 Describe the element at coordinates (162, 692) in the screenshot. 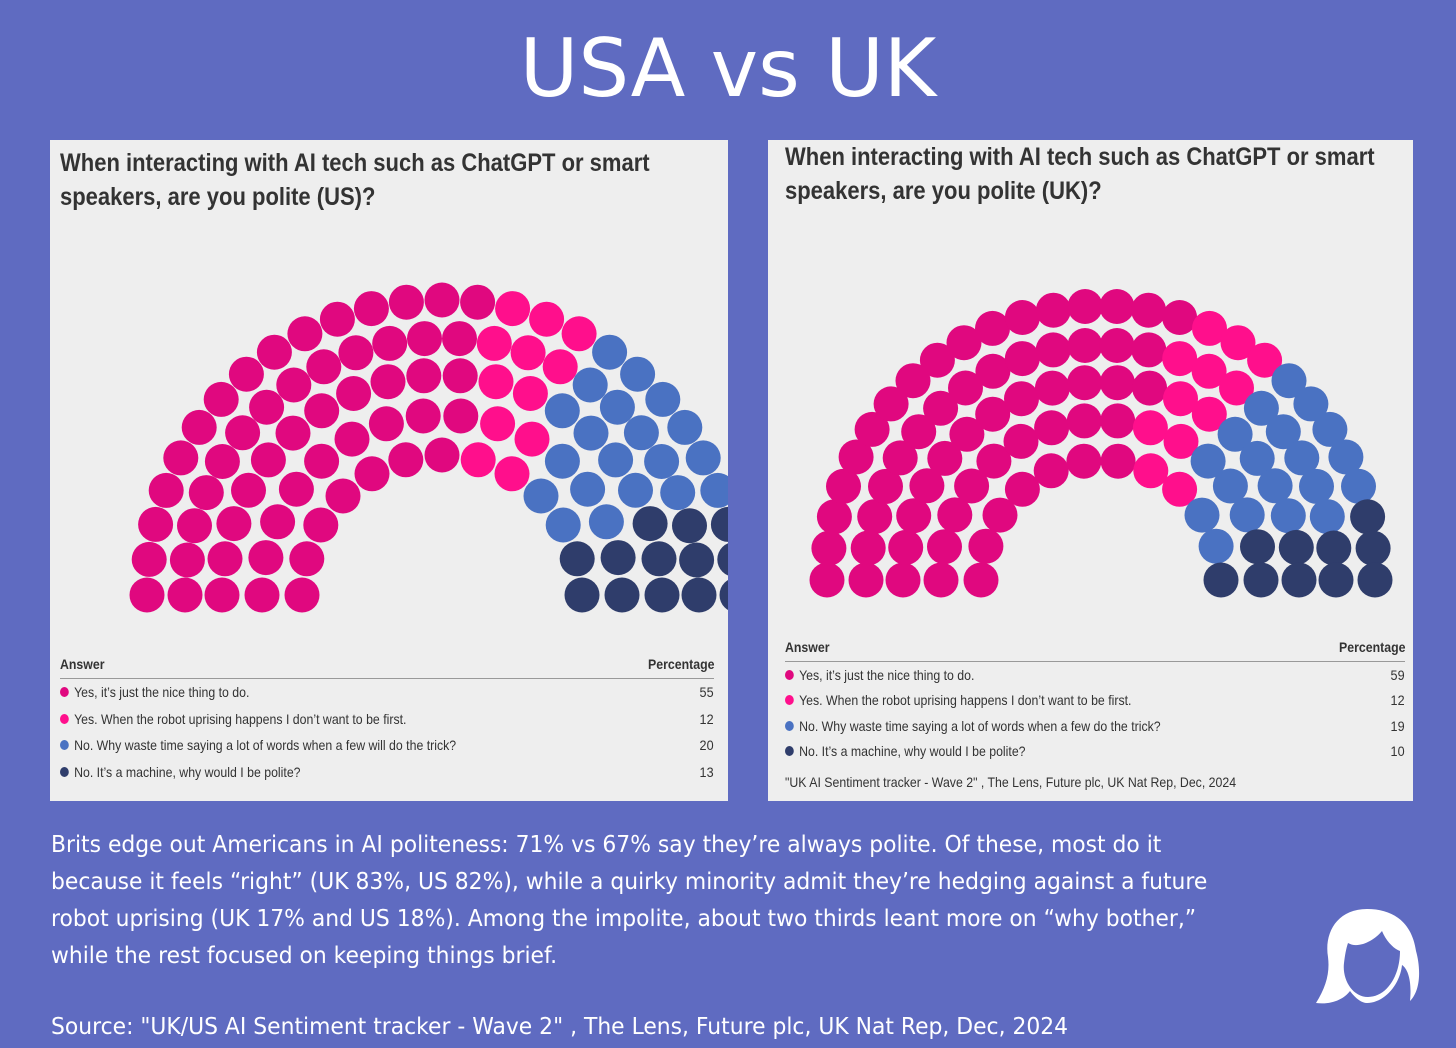

I see `us-row-label: Yes, it’s just the nice thing to do.` at that location.